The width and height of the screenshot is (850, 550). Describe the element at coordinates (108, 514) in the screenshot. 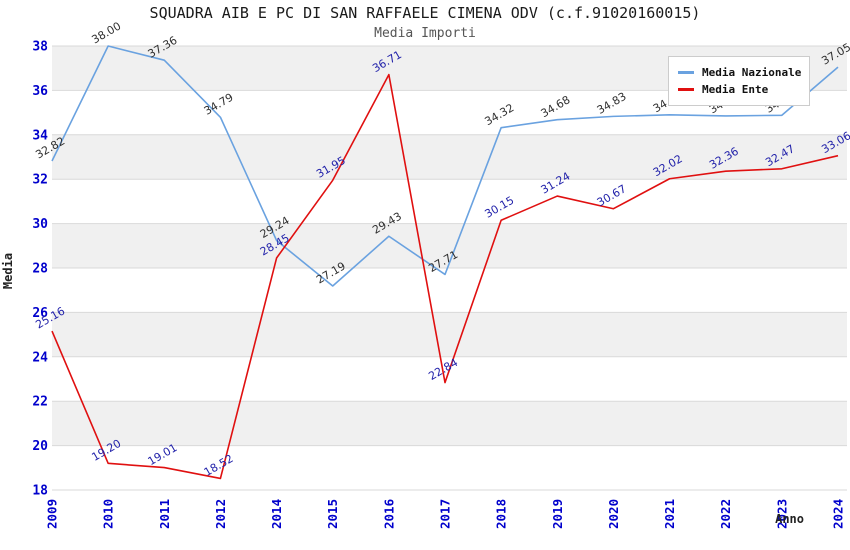

I see `x-tick-label: 2010` at that location.